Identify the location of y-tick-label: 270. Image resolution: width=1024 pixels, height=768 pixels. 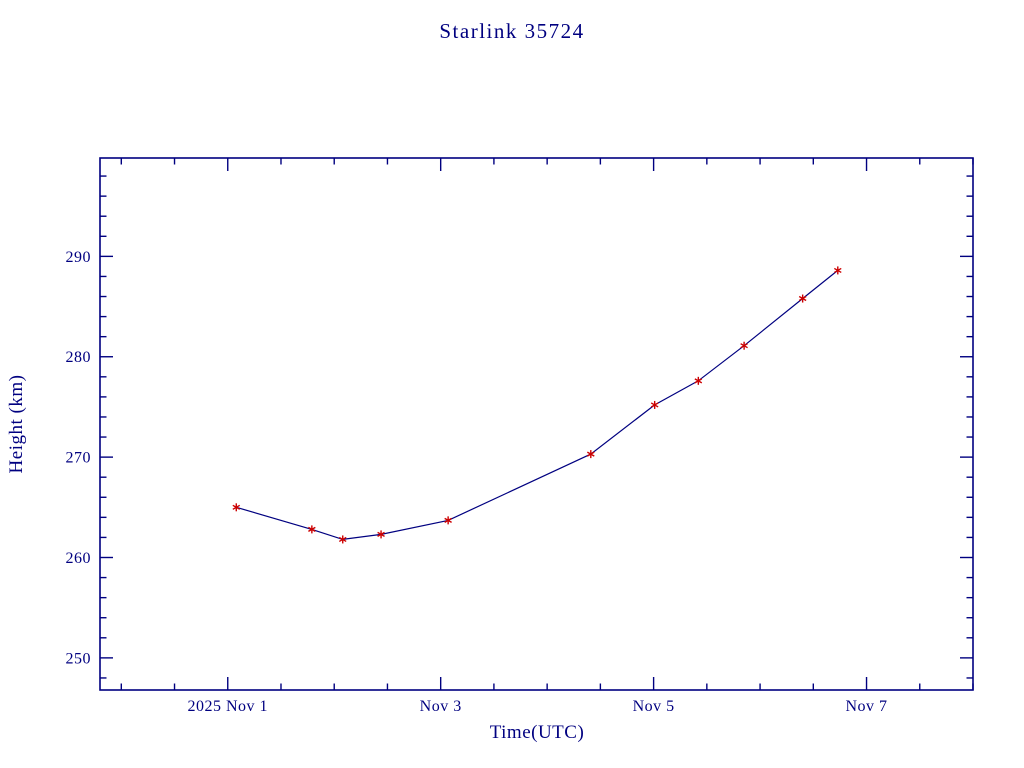
(79, 458).